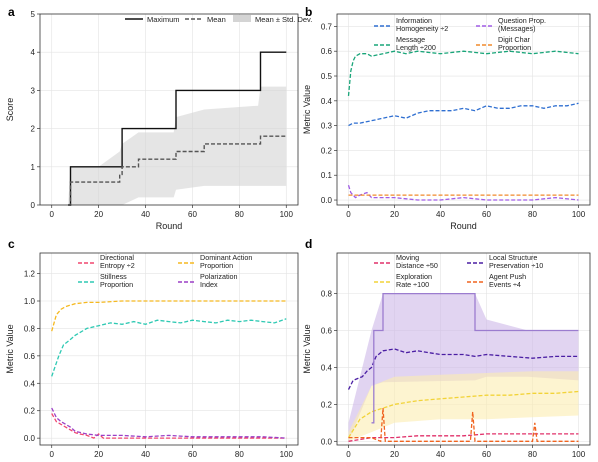 The image size is (598, 462). What do you see at coordinates (505, 284) in the screenshot?
I see `legend-label: Events ÷4` at bounding box center [505, 284].